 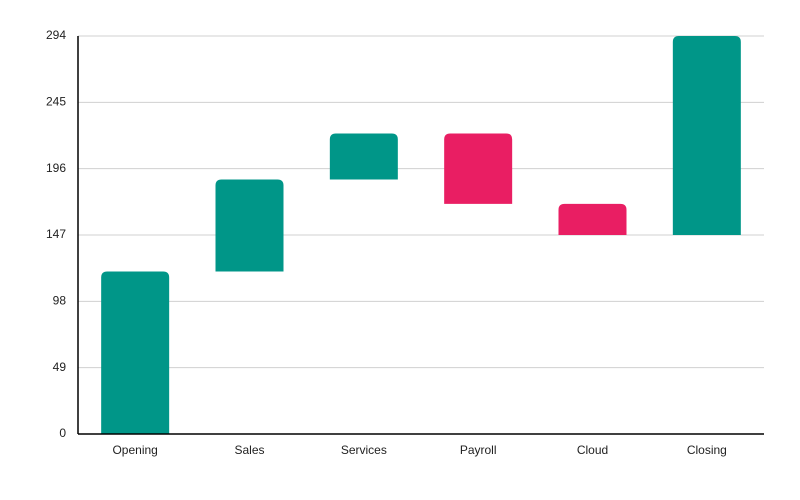 What do you see at coordinates (56, 234) in the screenshot?
I see `y-tick-label: 147` at bounding box center [56, 234].